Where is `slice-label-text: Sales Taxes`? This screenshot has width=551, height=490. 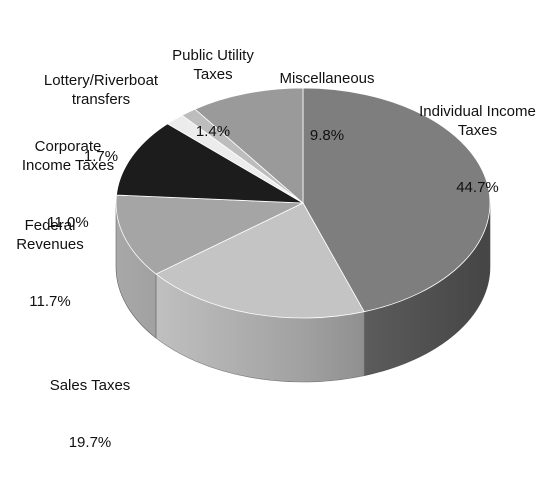 slice-label-text: Sales Taxes is located at coordinates (90, 385).